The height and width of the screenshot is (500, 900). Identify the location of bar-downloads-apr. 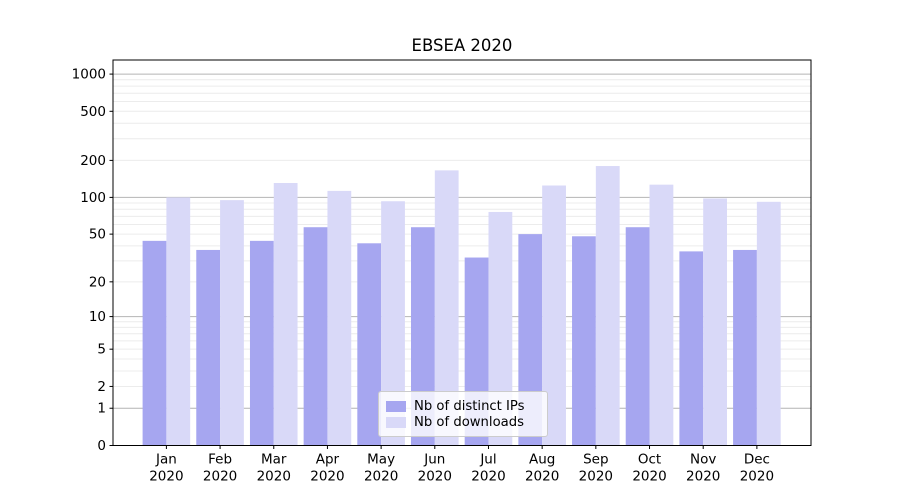
(339, 318).